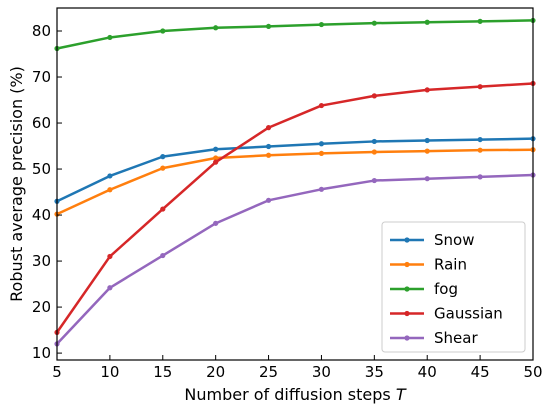  What do you see at coordinates (427, 372) in the screenshot?
I see `x-tick-label: 40` at bounding box center [427, 372].